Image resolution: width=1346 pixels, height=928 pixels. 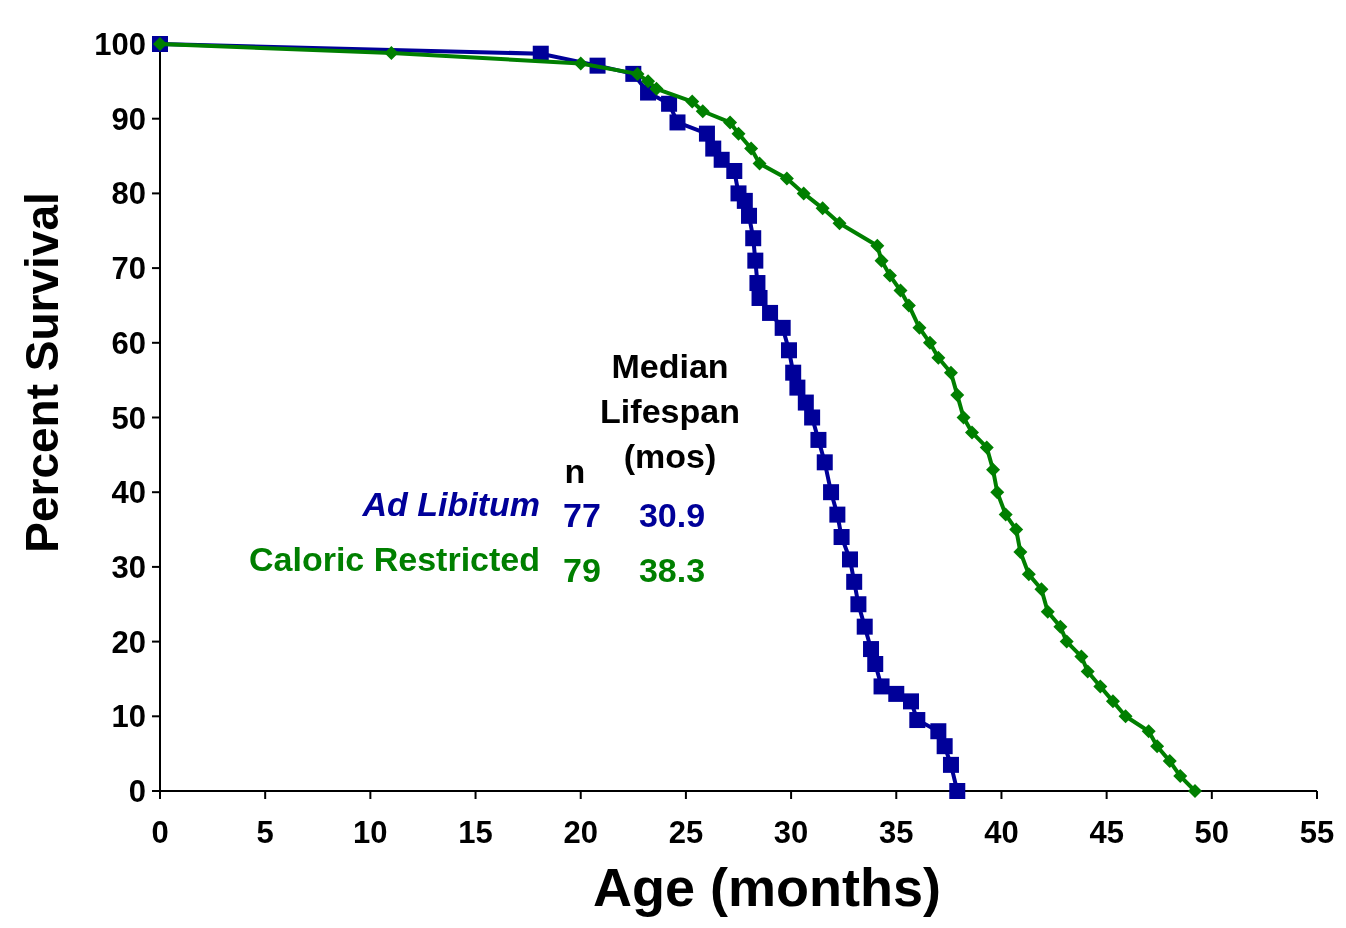 I want to click on x-tick-label: 10, so click(x=370, y=832).